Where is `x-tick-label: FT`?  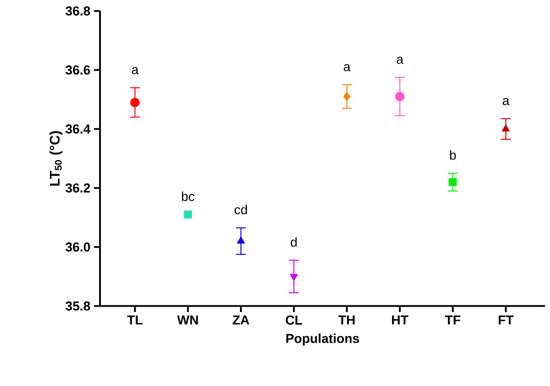 x-tick-label: FT is located at coordinates (506, 320).